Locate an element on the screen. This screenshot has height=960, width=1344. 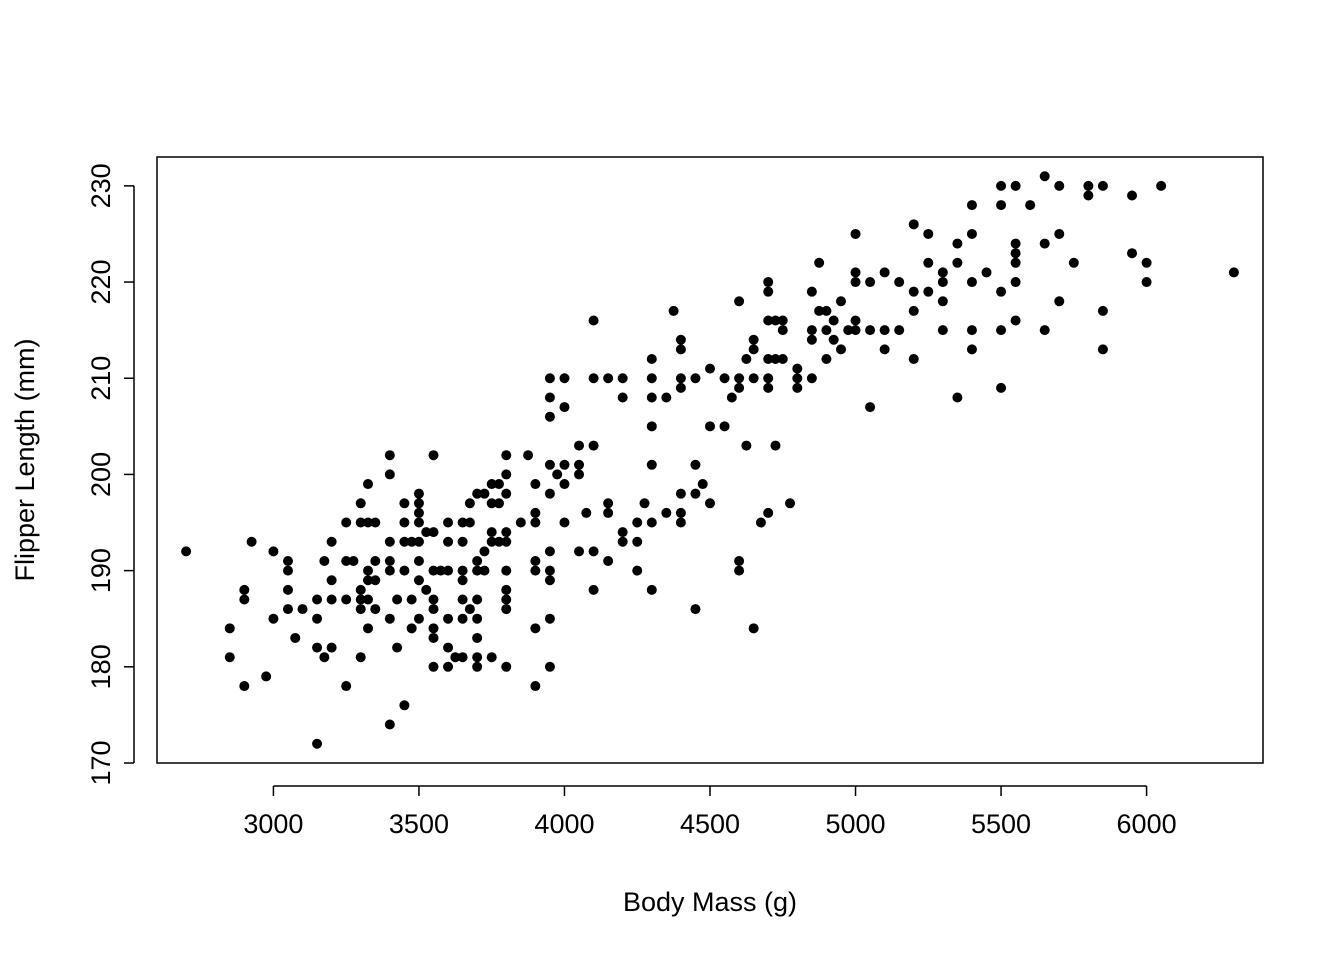
x-tick-label: 5500 is located at coordinates (1001, 824).